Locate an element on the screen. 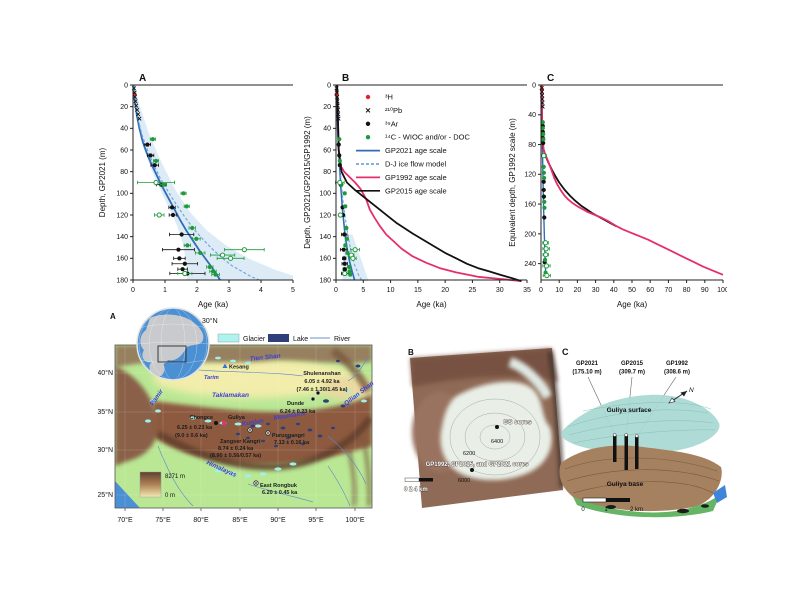 The width and height of the screenshot is (800, 600). series-gp2015-age-scale is located at coordinates (429, 183).